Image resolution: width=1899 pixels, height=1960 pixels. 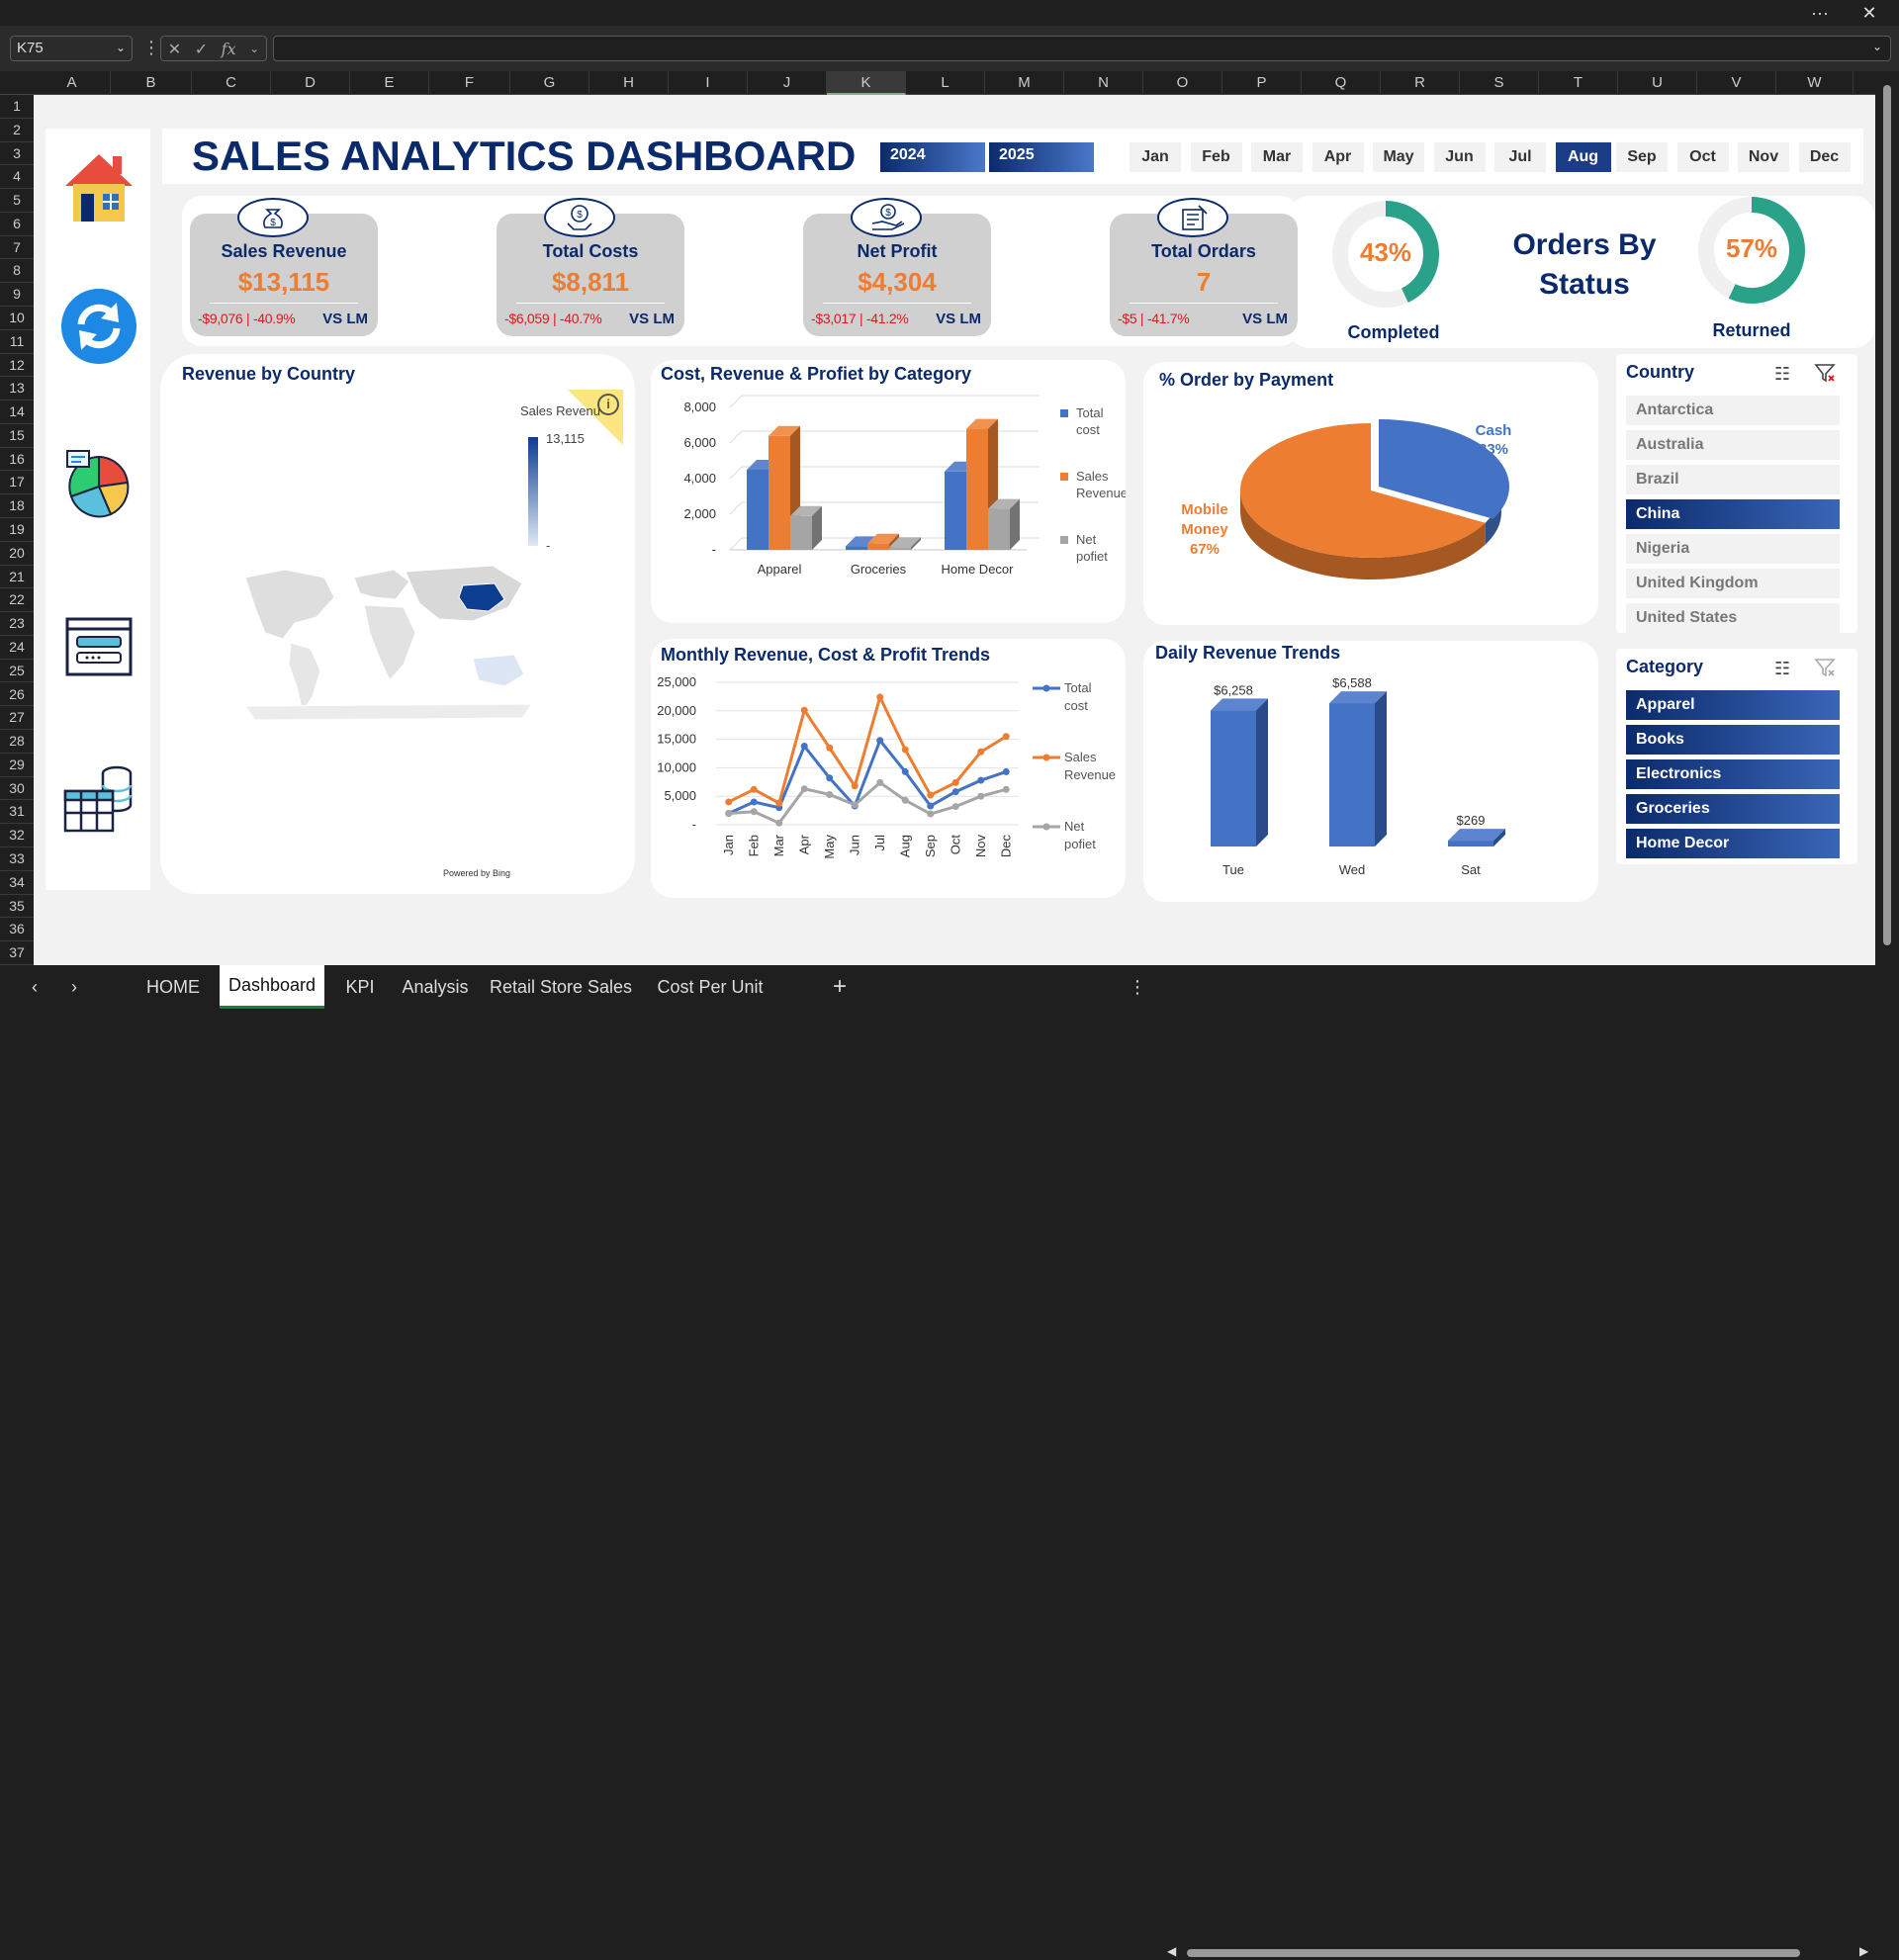 I want to click on column-header: P, so click(x=1262, y=83).